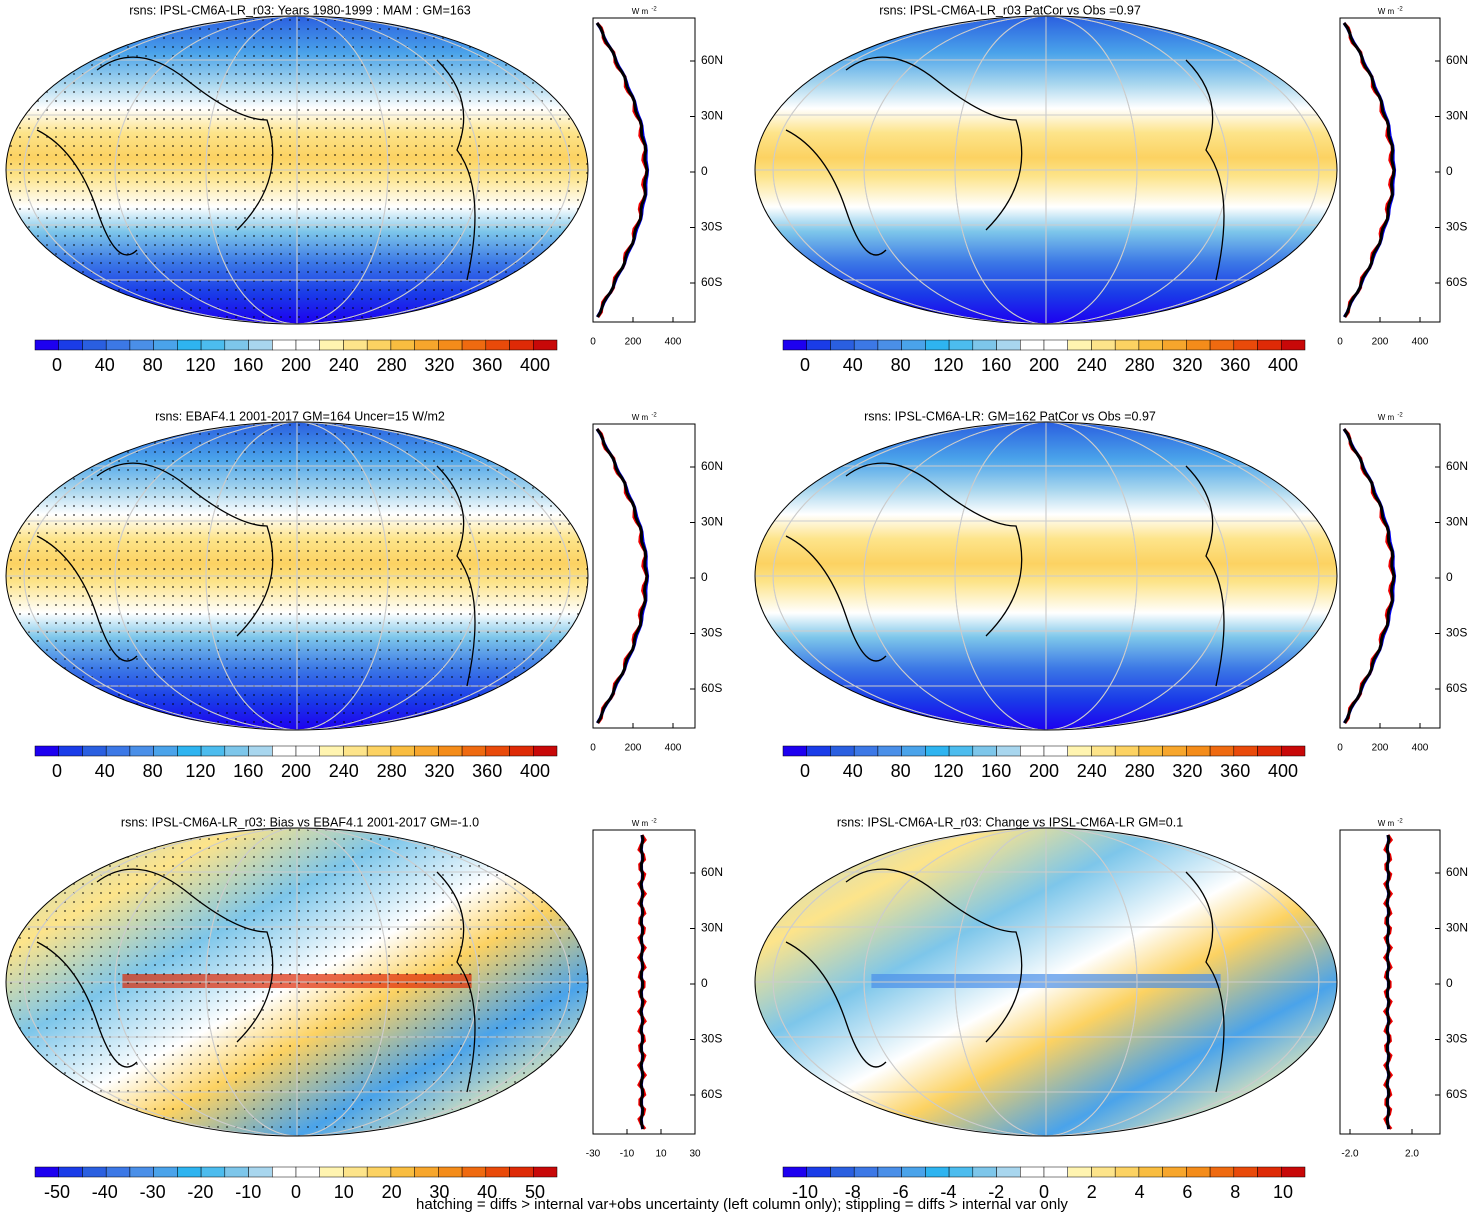 This screenshot has height=1215, width=1483. Describe the element at coordinates (153, 1192) in the screenshot. I see `colorbar-label: -30` at that location.